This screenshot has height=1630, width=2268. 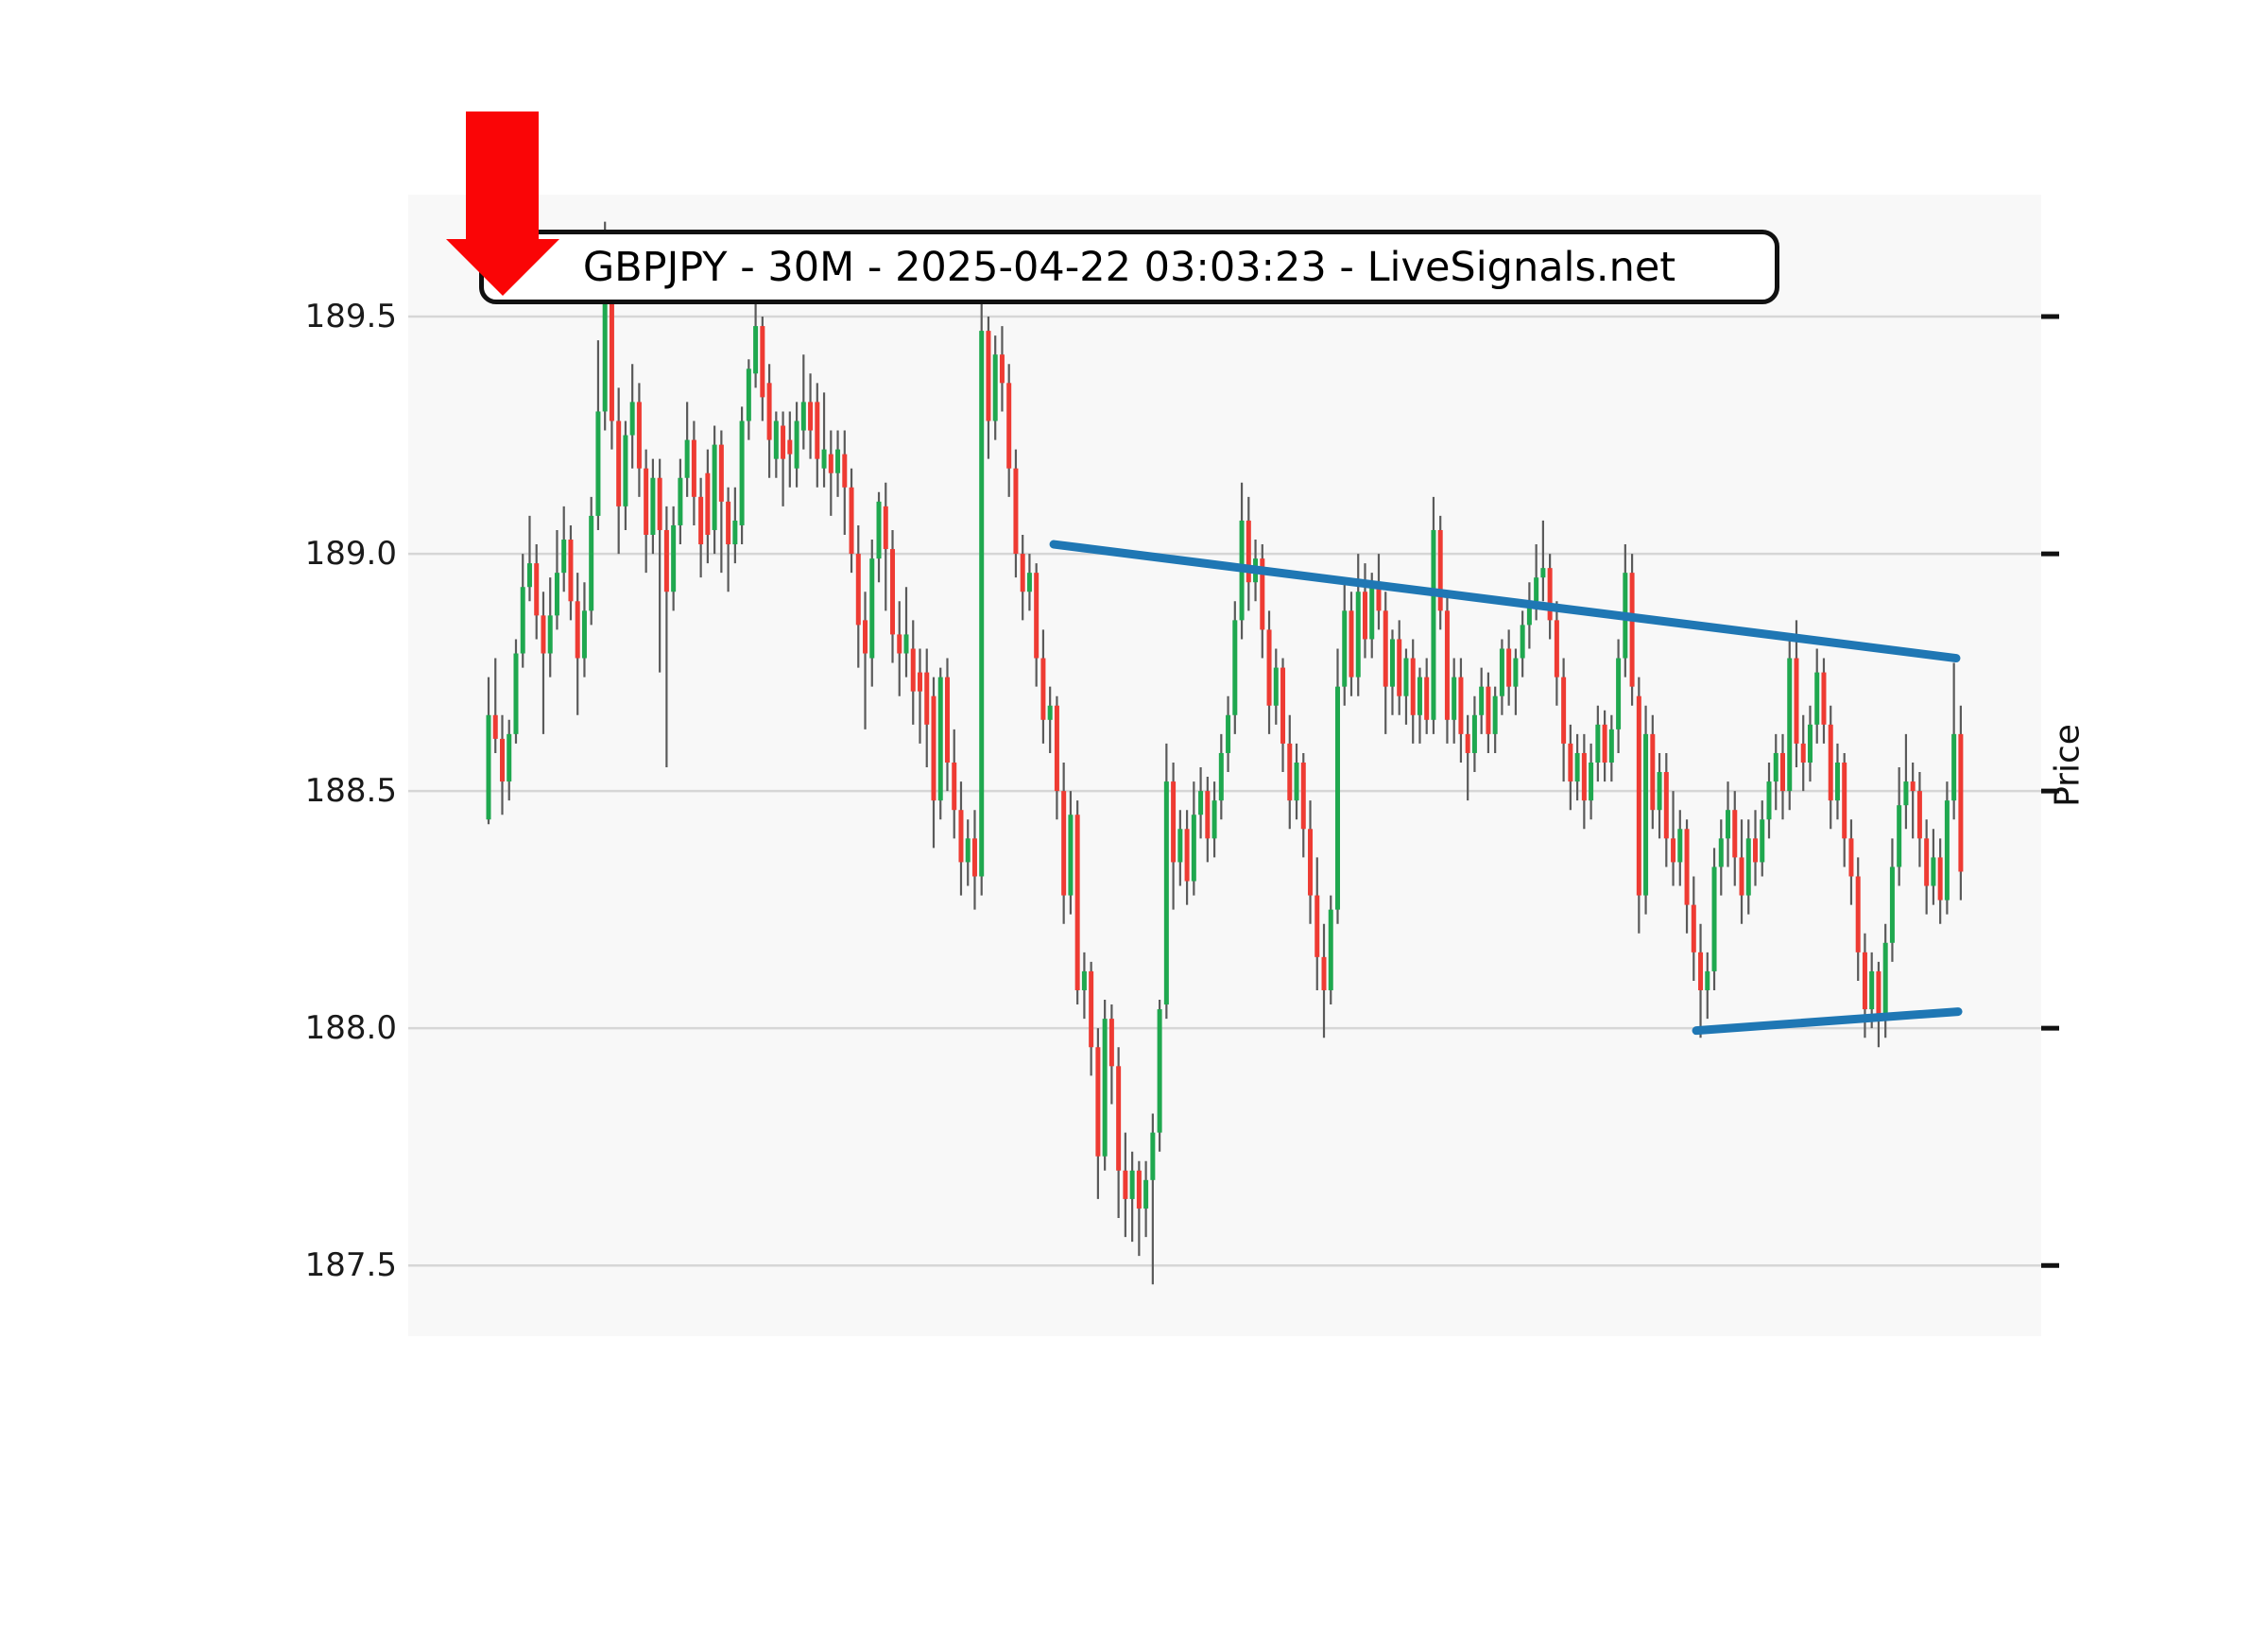 What do you see at coordinates (350, 1266) in the screenshot?
I see `y-tick-label: 187.5` at bounding box center [350, 1266].